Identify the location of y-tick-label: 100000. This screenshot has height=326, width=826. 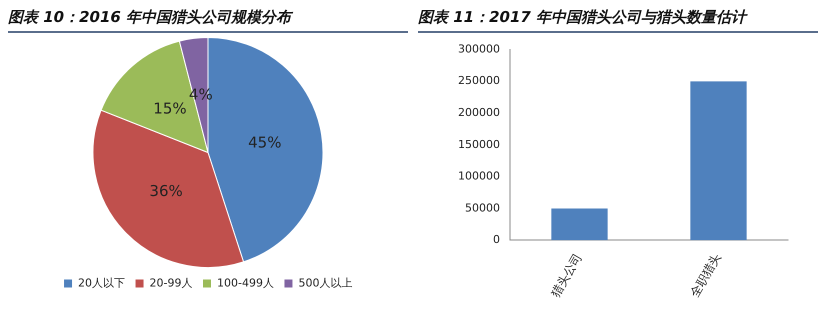
(479, 176).